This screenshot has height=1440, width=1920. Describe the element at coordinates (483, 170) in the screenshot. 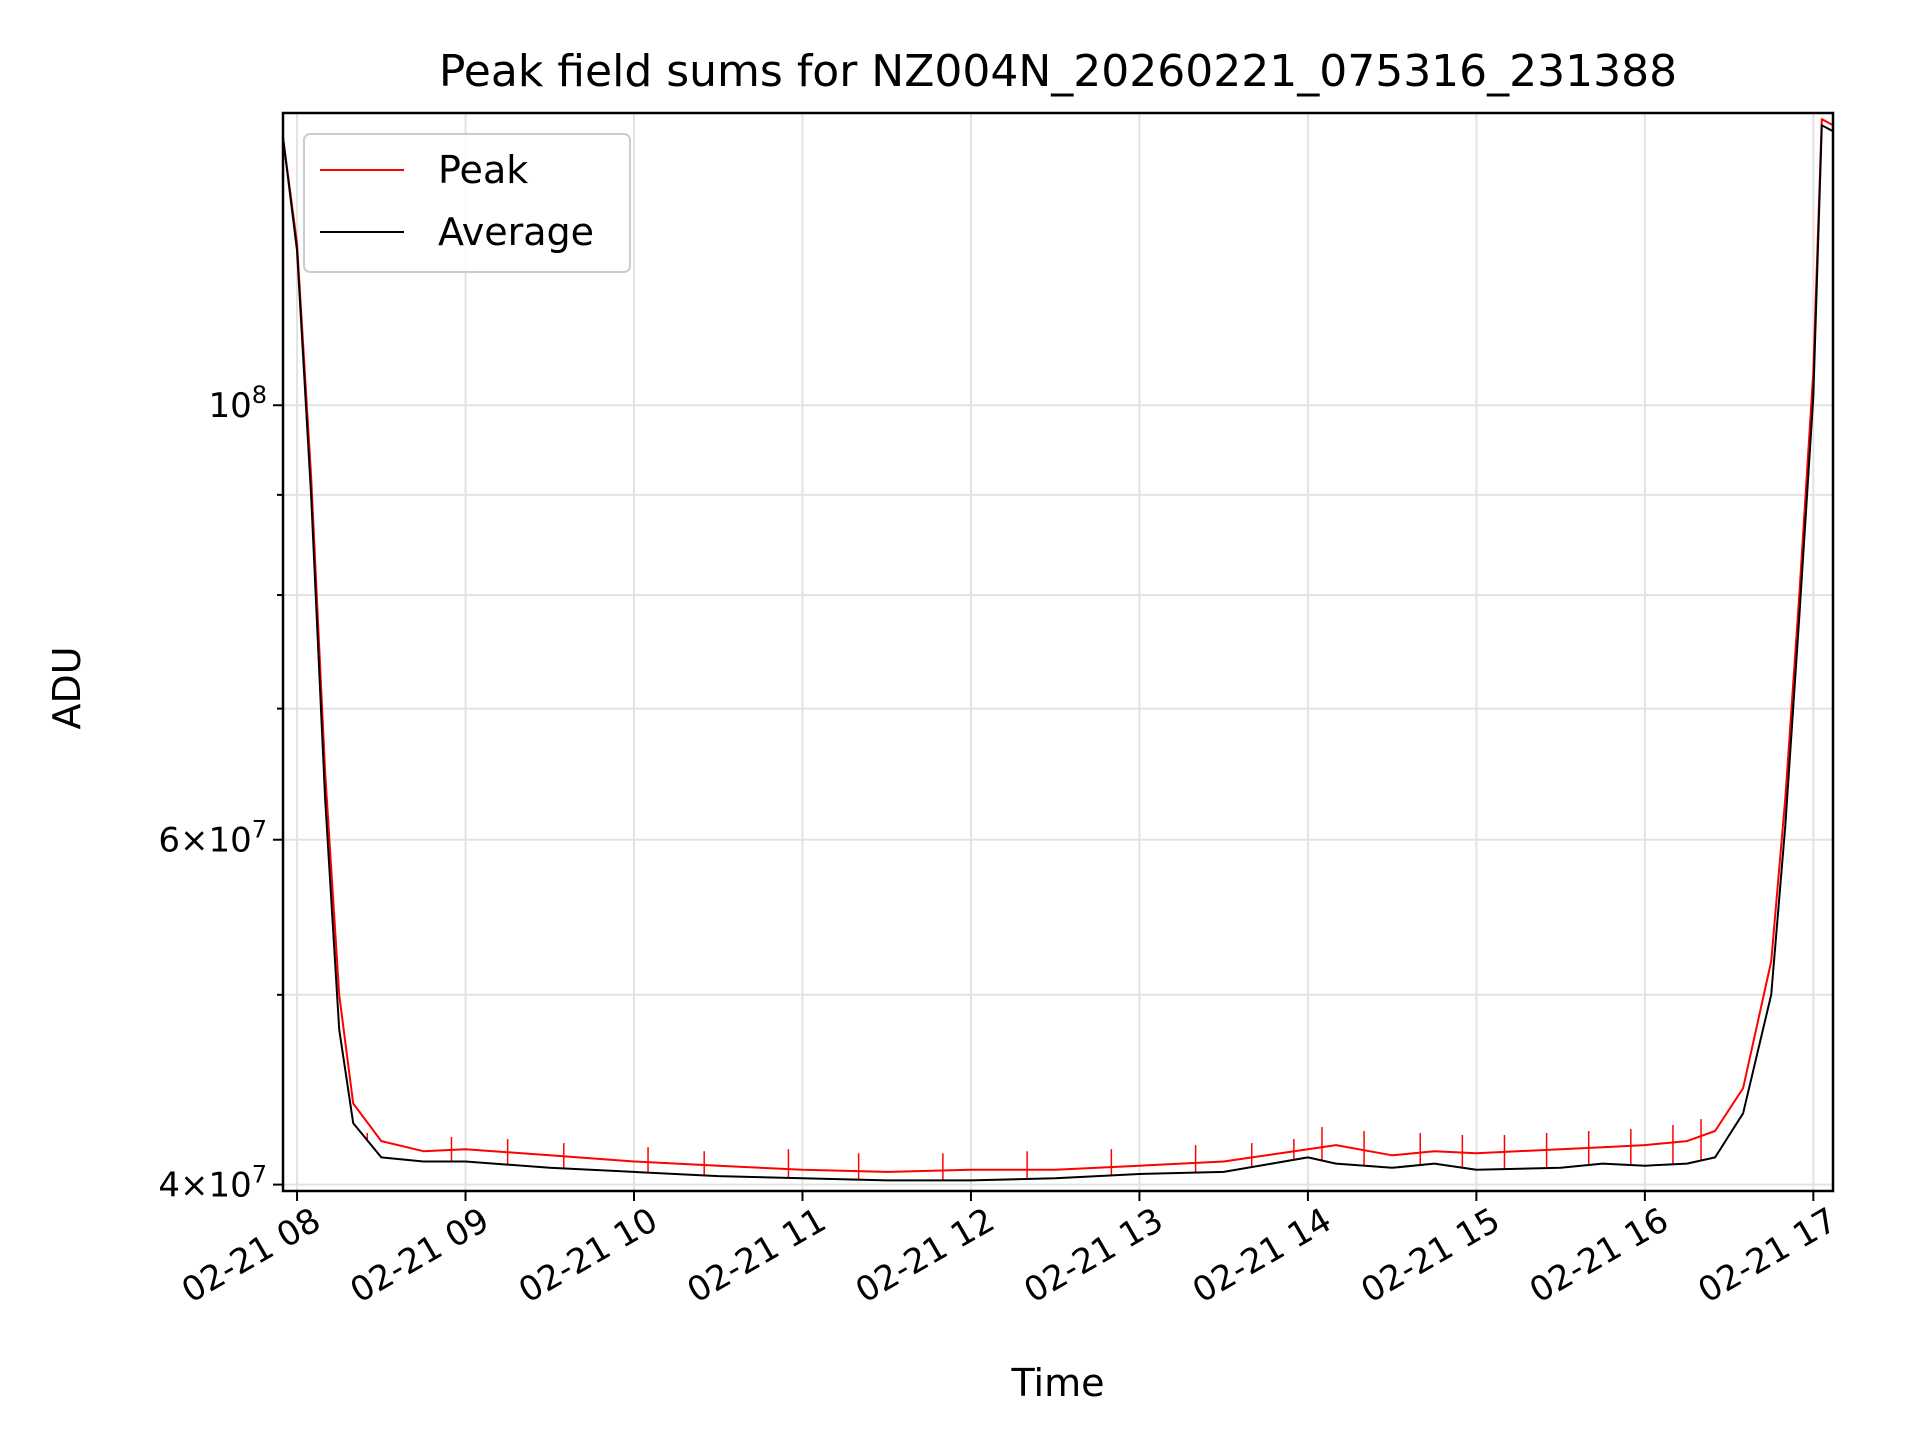

I see `legend-peak-label: Peak` at that location.